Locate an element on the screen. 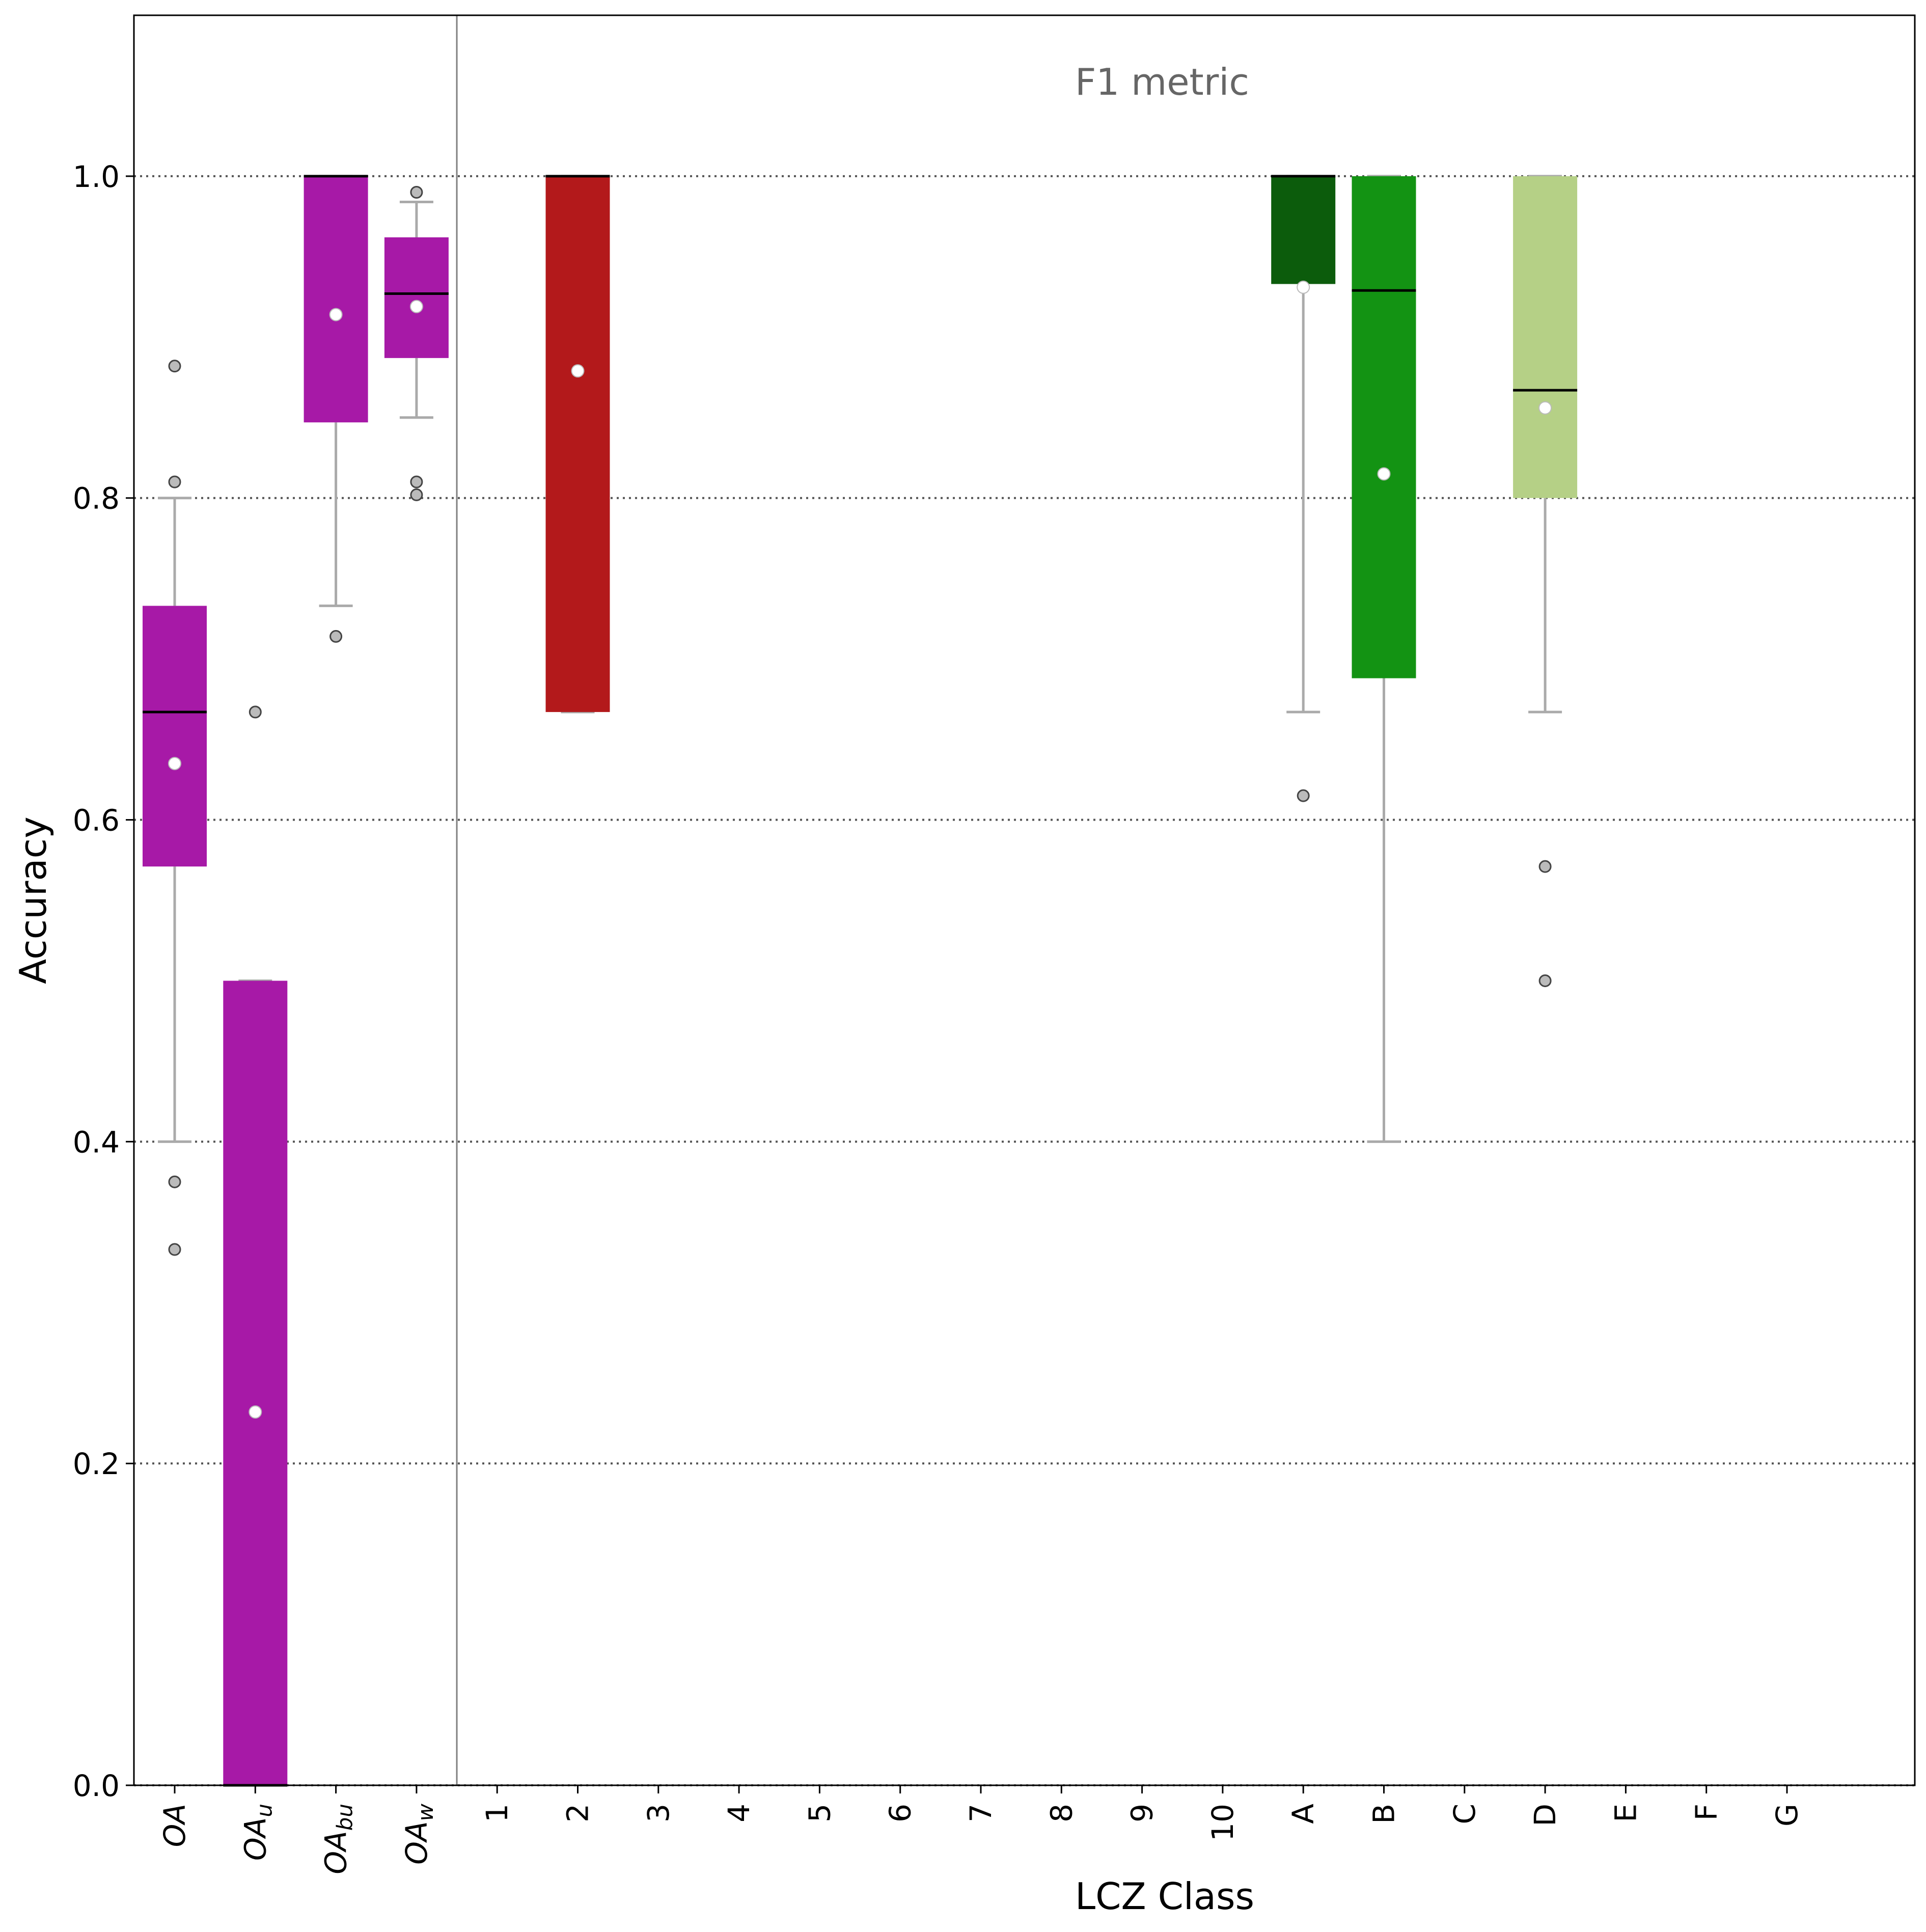 This screenshot has width=1926, height=1932. x-tick-label: D is located at coordinates (1545, 1815).